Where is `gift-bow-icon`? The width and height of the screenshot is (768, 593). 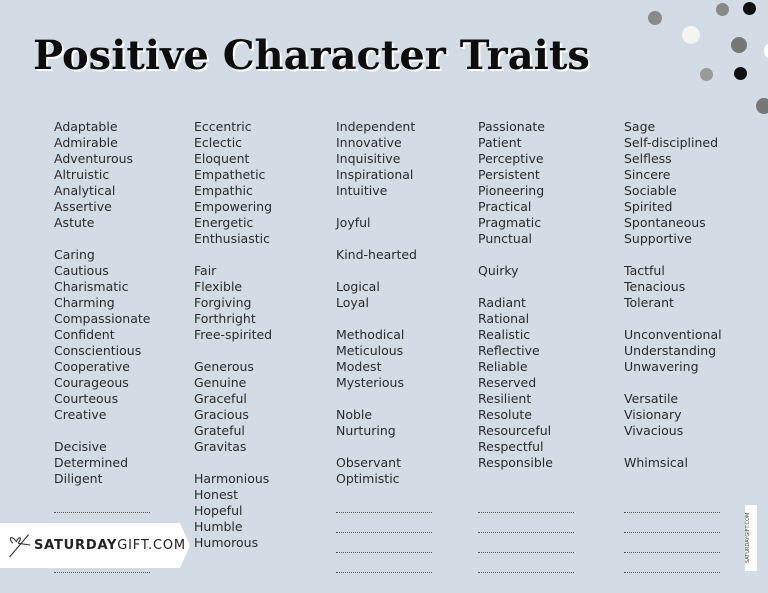
gift-bow-icon is located at coordinates (20, 546).